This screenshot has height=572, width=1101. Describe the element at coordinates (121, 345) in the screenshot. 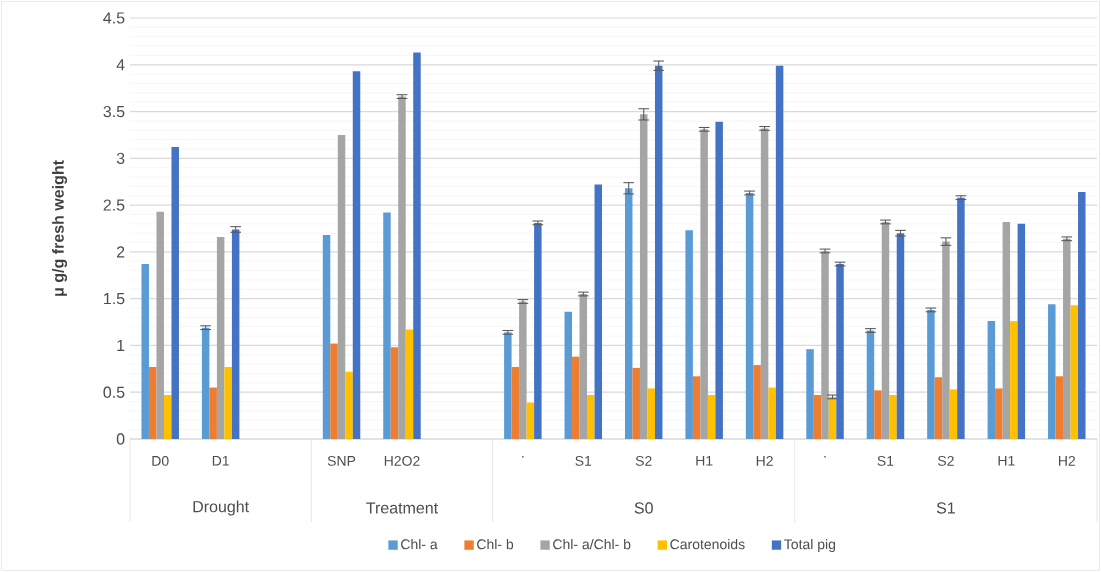

I see `y-tick-label: 1` at that location.